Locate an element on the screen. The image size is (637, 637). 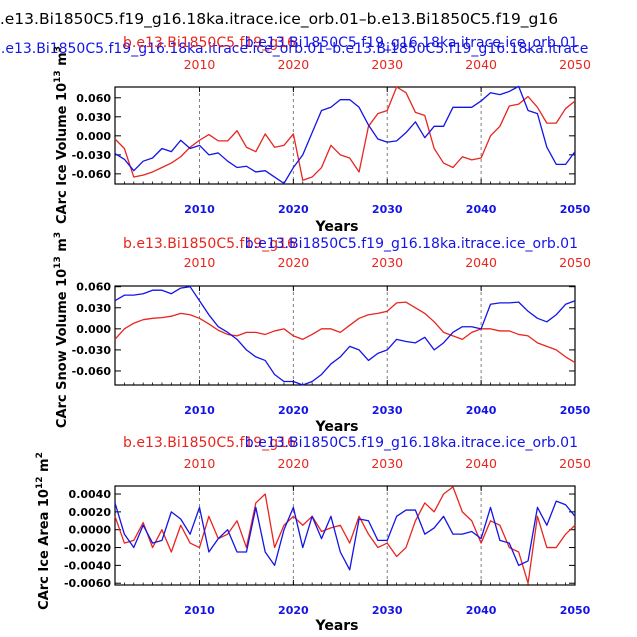
y-tick-label: 0.0020 is located at coordinates (90, 512).